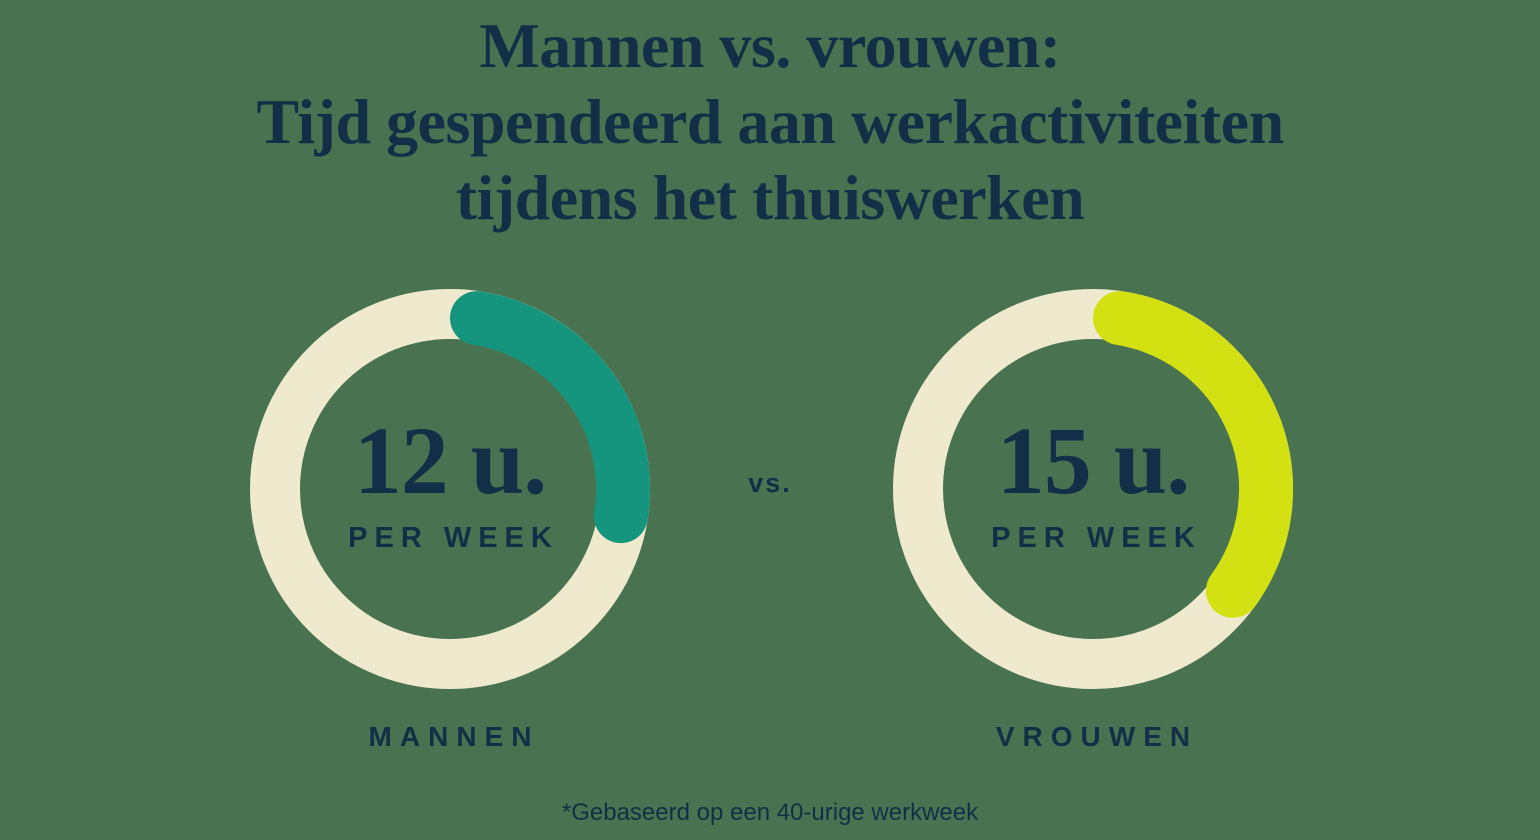 The image size is (1540, 840). What do you see at coordinates (1097, 736) in the screenshot?
I see `donut-label-vrouwen: VROUWEN` at bounding box center [1097, 736].